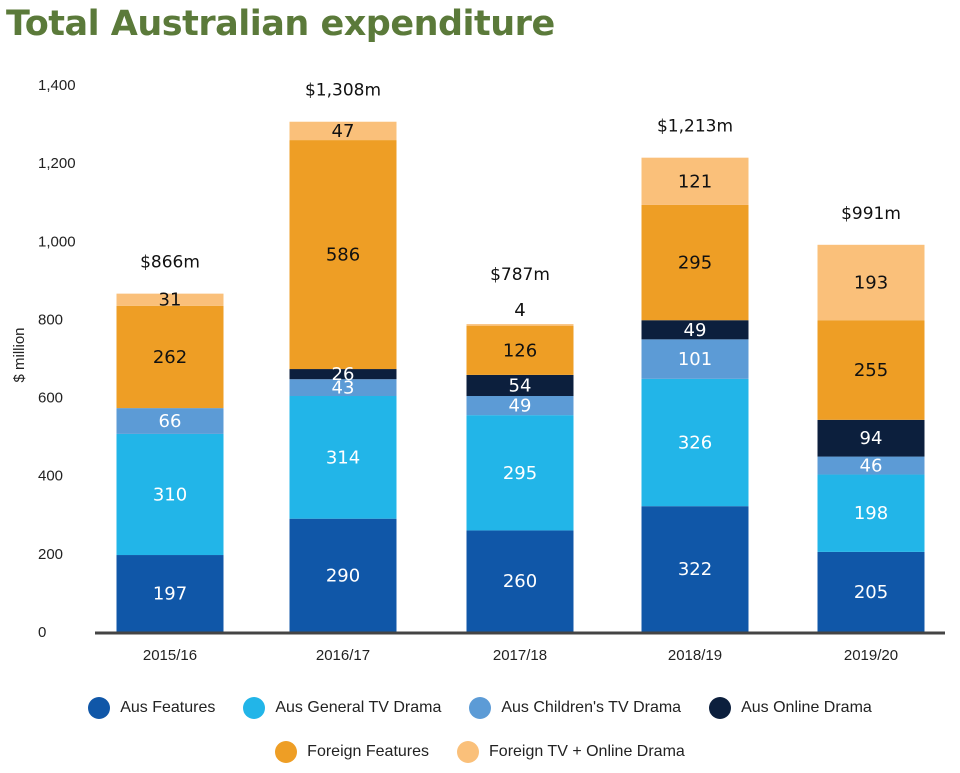  I want to click on legend-item: Aus Online Drama, so click(790, 708).